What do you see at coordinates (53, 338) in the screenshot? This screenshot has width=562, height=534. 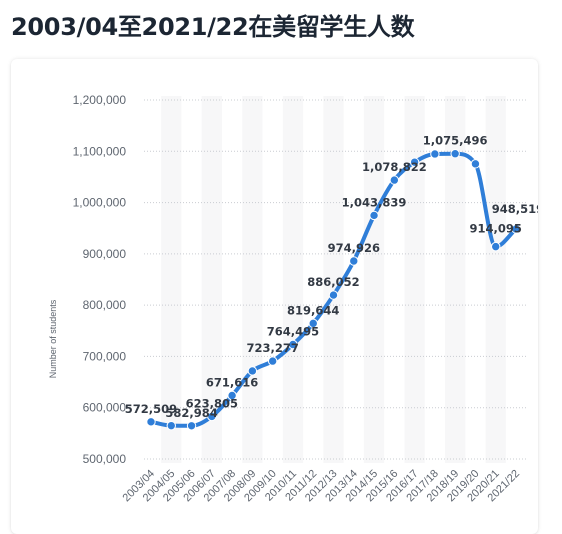 I see `y-axis-label: Number of students` at bounding box center [53, 338].